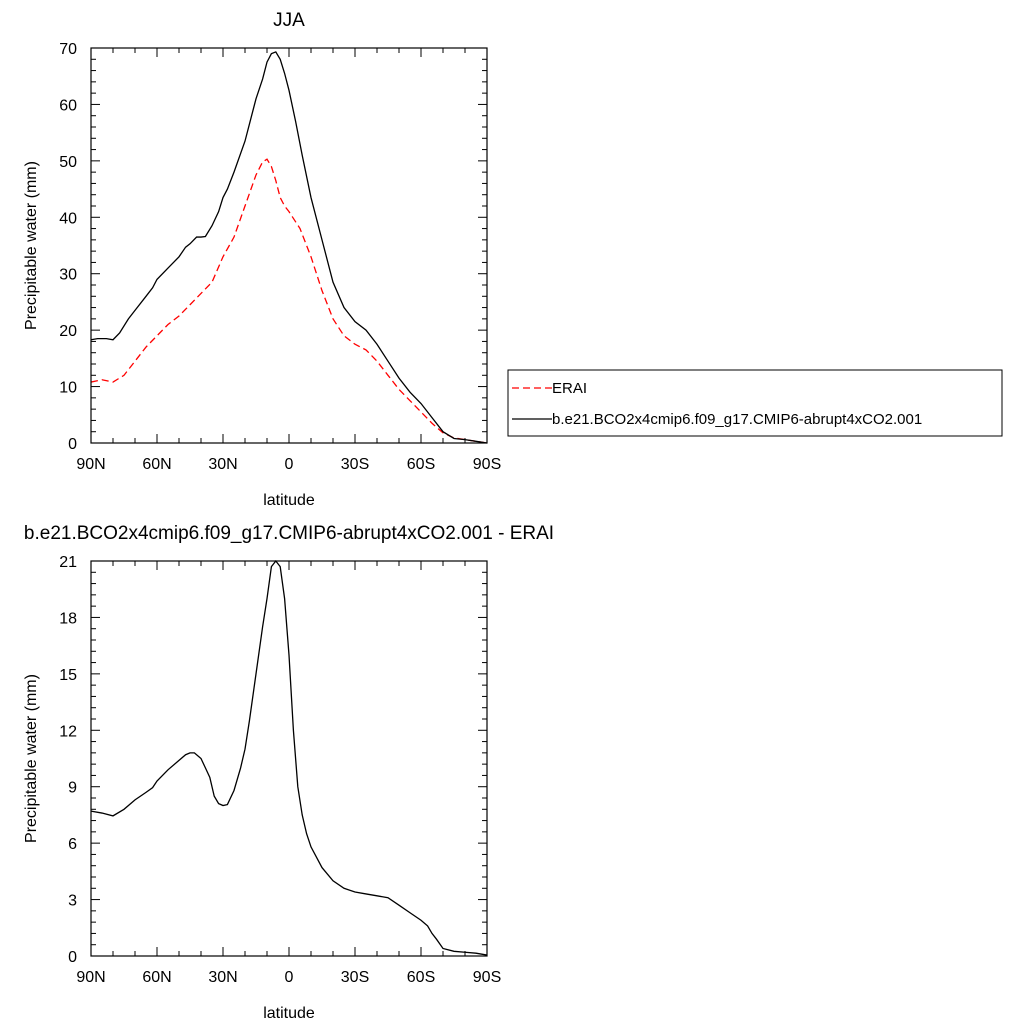  I want to click on legend-box, so click(755, 403).